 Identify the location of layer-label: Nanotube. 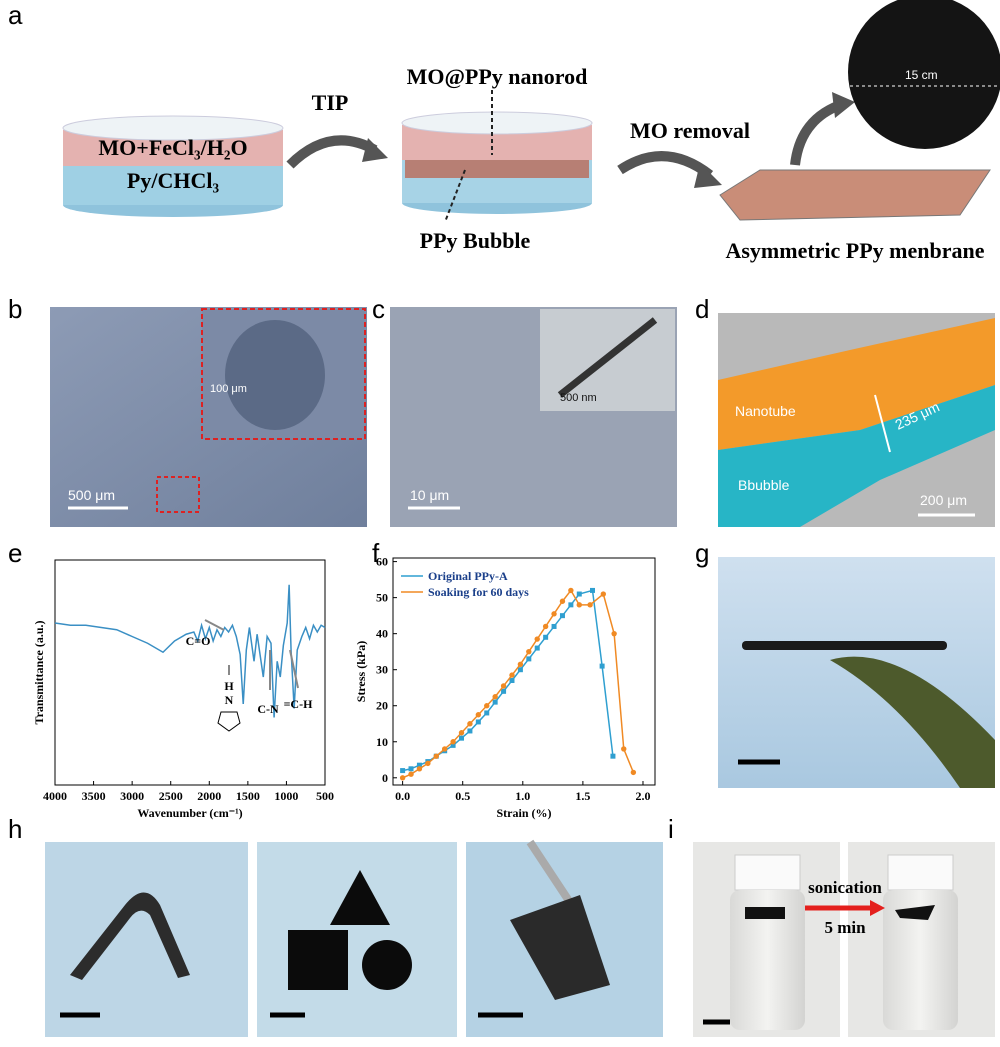
(765, 411).